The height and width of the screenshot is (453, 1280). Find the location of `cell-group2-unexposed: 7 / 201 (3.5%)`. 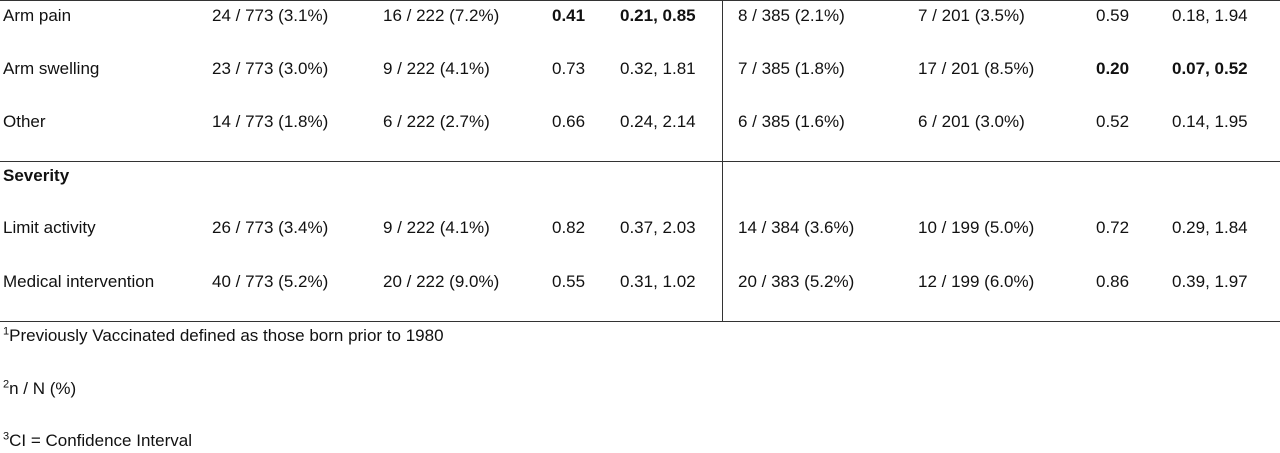

cell-group2-unexposed: 7 / 201 (3.5%) is located at coordinates (971, 15).